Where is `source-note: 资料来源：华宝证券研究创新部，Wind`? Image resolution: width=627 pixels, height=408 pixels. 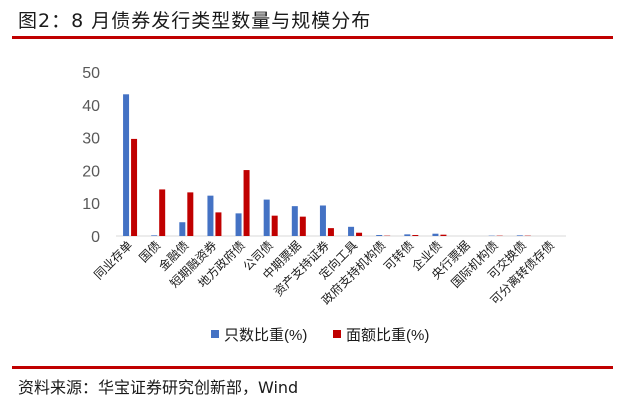
source-note: 资料来源：华宝证券研究创新部，Wind is located at coordinates (158, 387).